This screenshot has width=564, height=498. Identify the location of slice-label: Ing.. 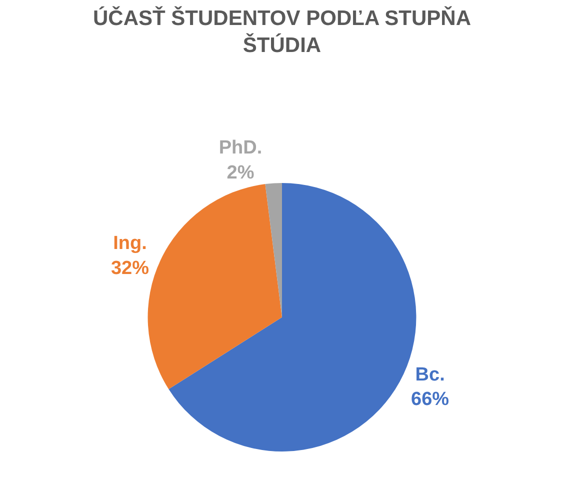
(130, 243).